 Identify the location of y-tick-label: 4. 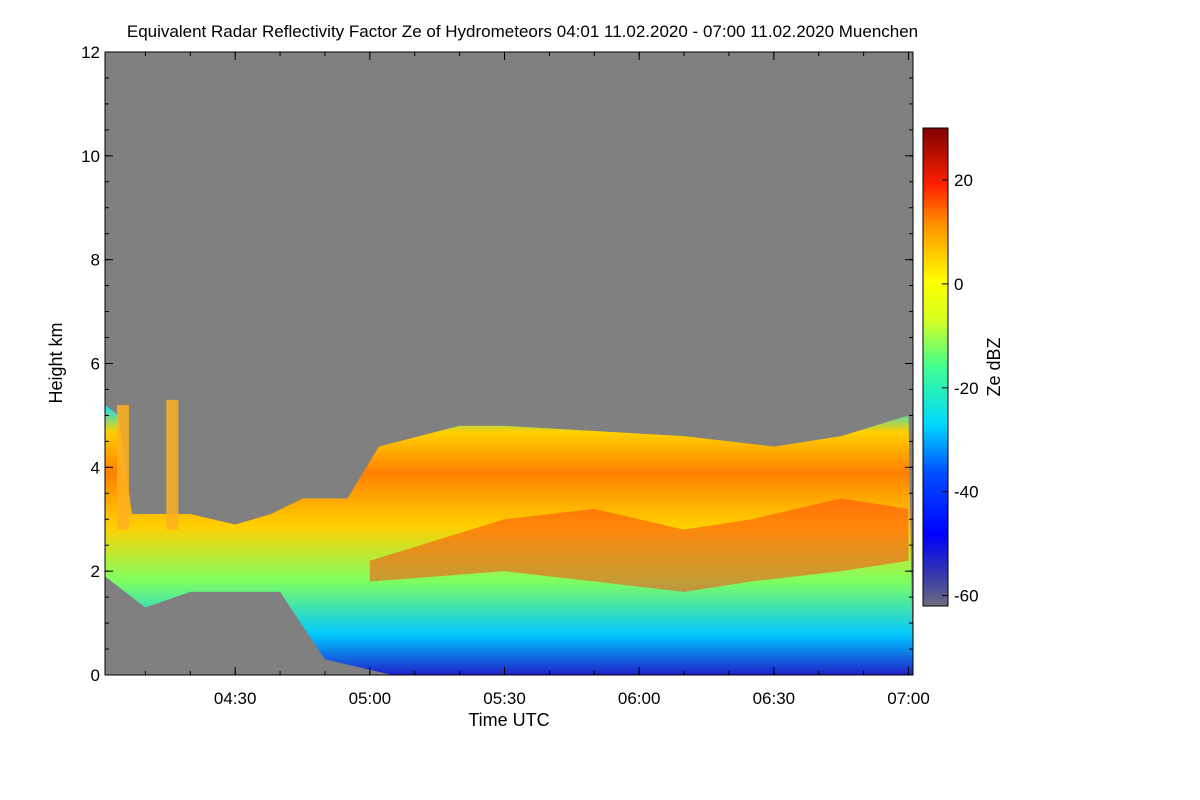
(95, 467).